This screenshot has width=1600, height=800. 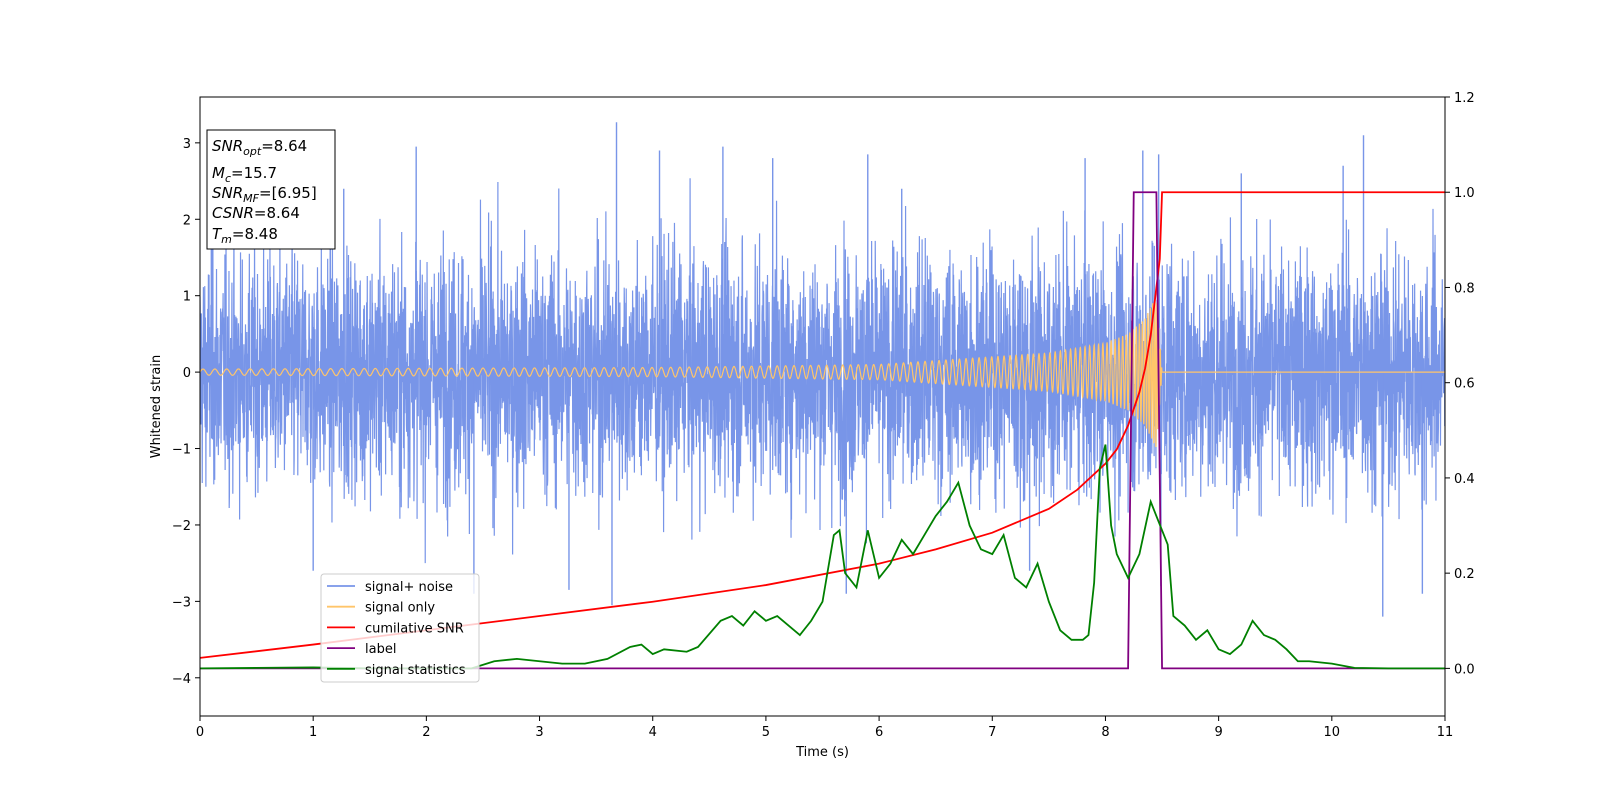 I want to click on annotation-mc: Mc=15.7, so click(x=244, y=174).